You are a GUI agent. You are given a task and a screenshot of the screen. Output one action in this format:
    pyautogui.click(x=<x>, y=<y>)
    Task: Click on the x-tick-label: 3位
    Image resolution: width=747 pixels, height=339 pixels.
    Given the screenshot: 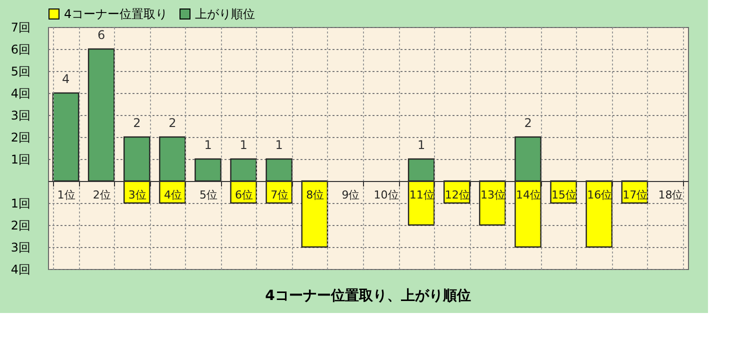 What is the action you would take?
    pyautogui.click(x=137, y=195)
    